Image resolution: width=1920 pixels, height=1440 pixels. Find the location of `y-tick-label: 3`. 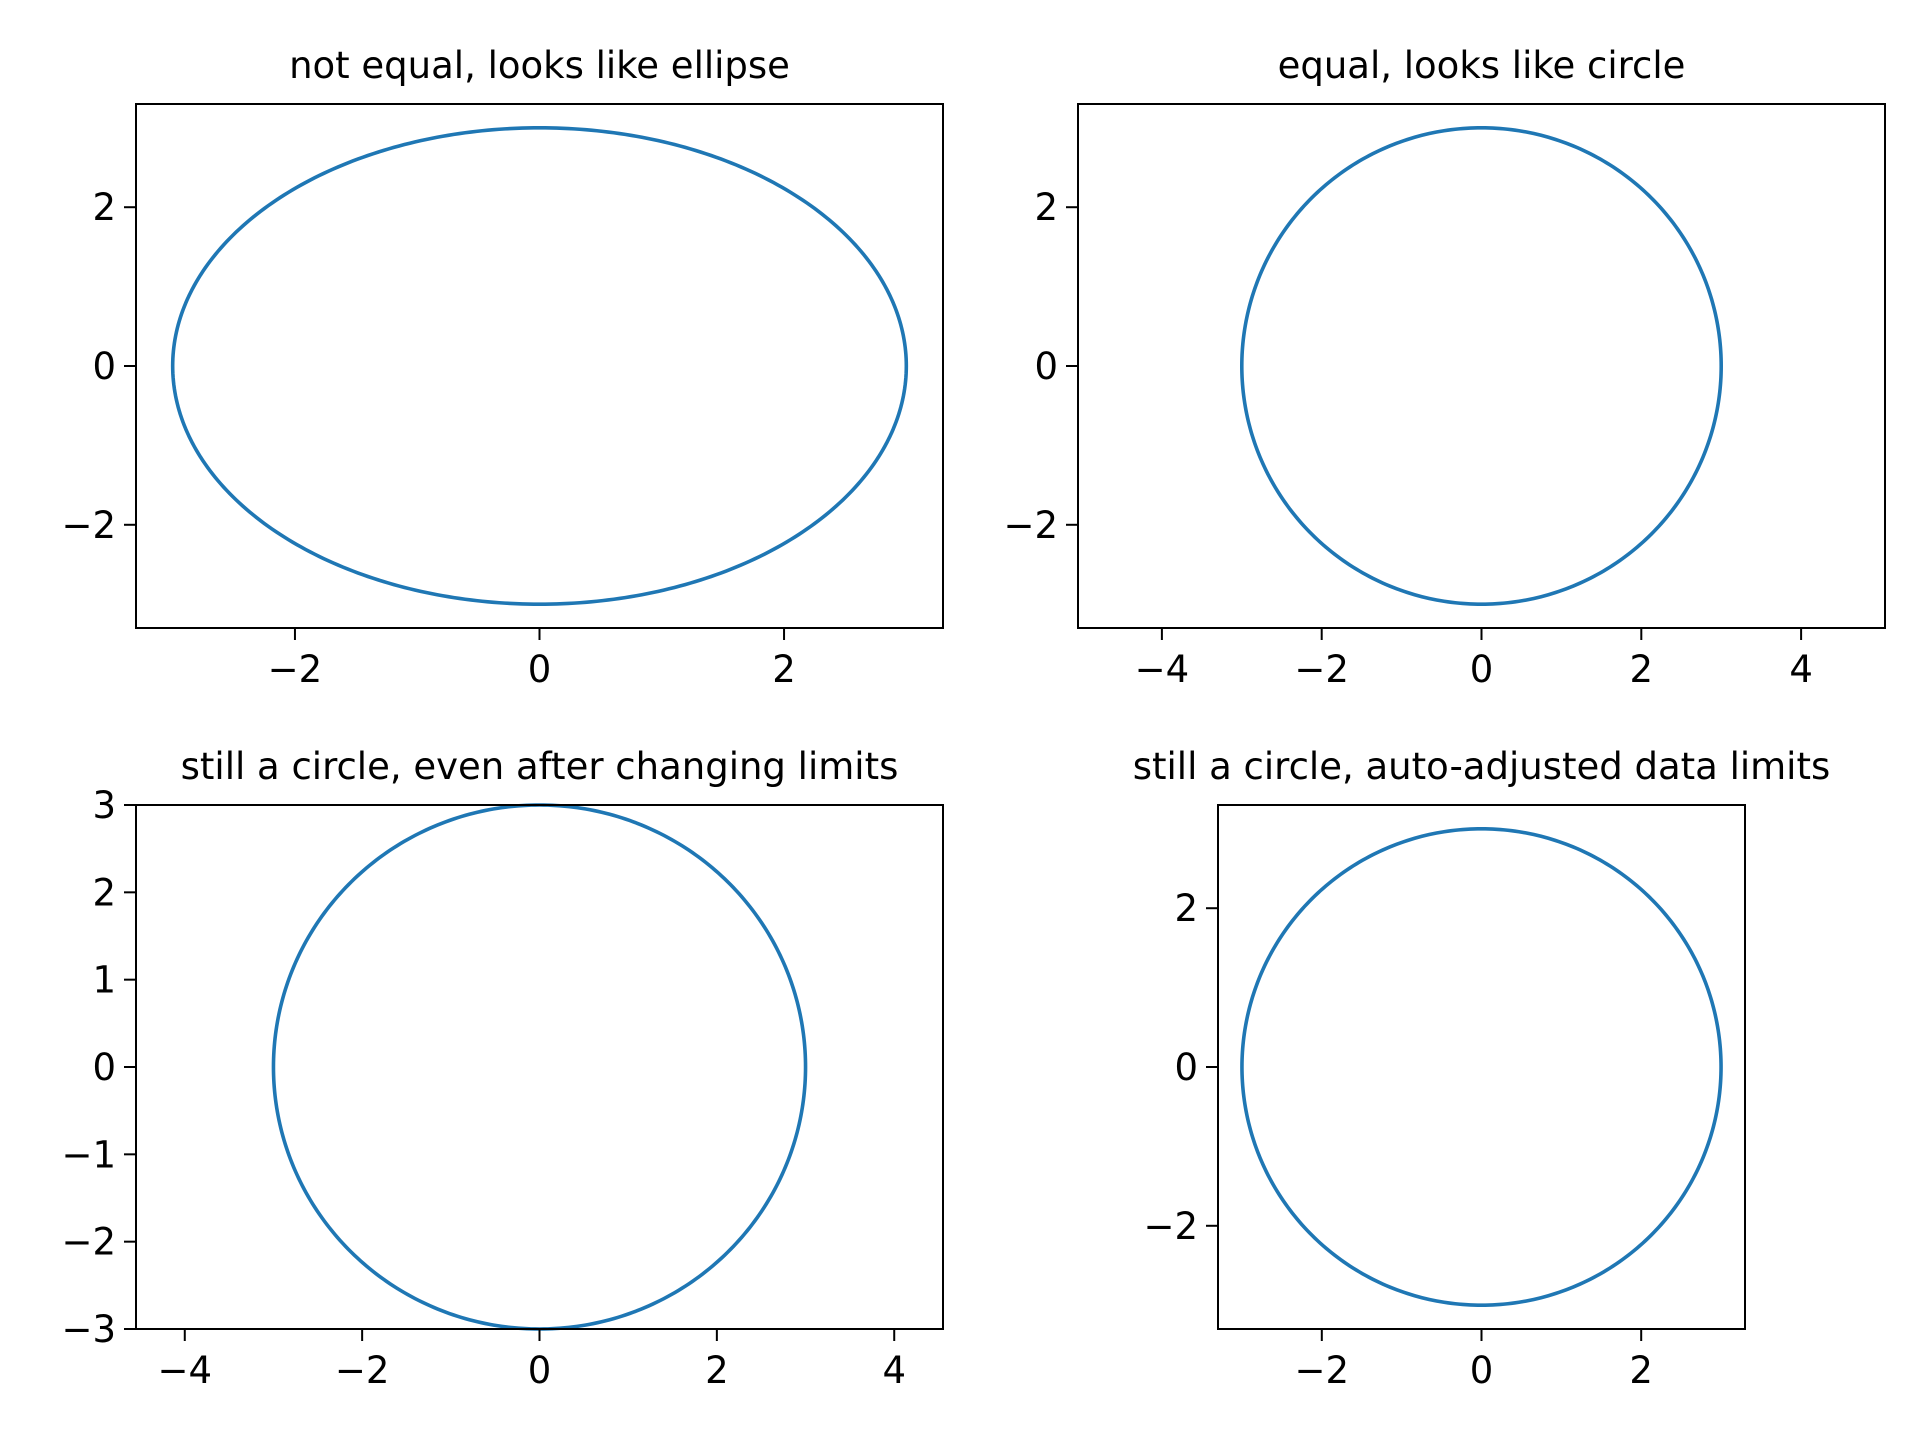

y-tick-label: 3 is located at coordinates (104, 805).